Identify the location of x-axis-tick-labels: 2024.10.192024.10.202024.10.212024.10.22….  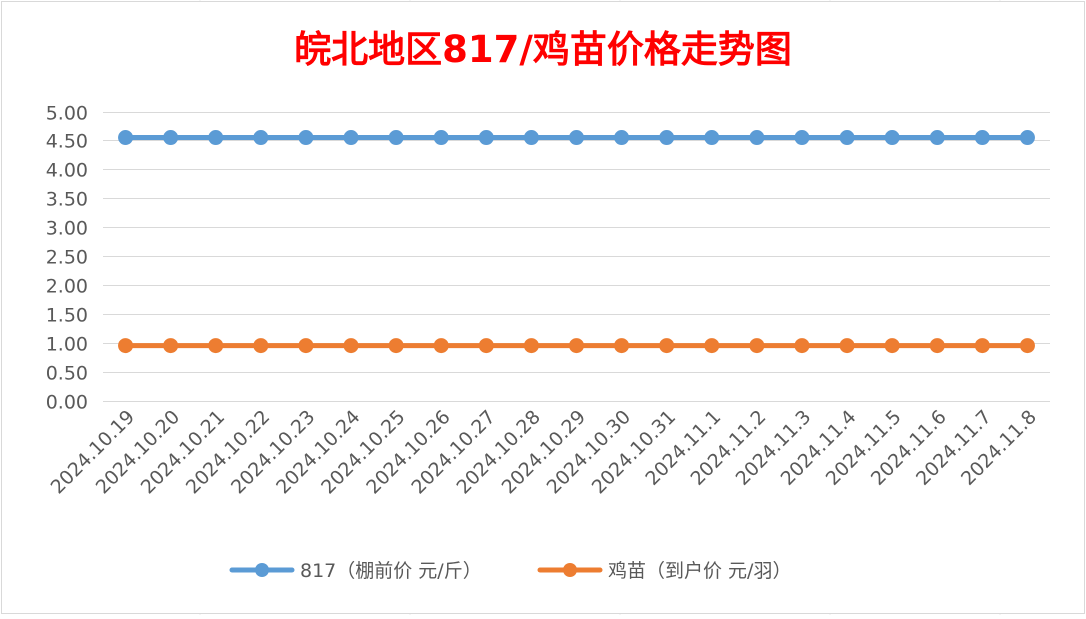
(544, 452).